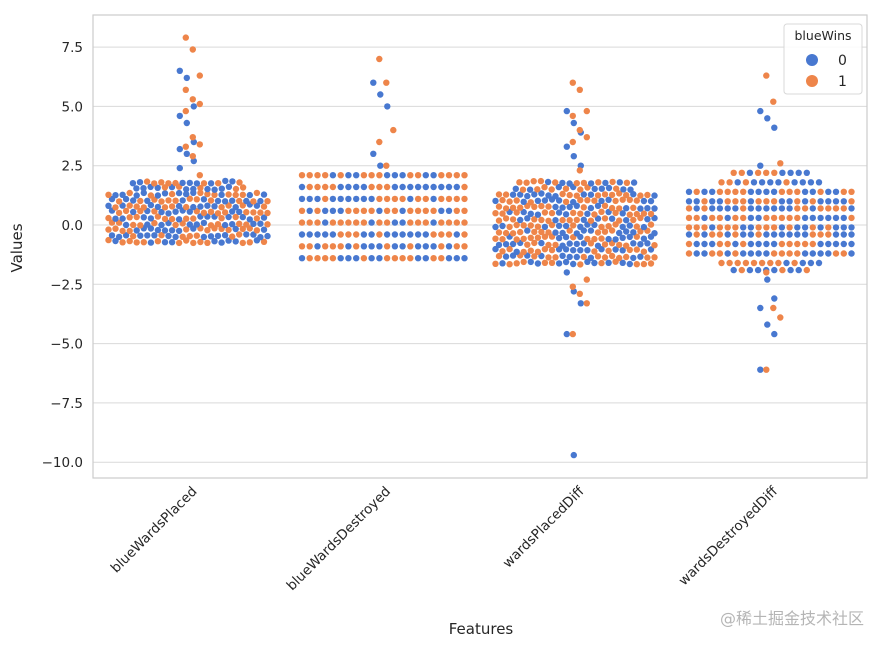 The height and width of the screenshot is (649, 884). I want to click on y-tick-label: 2.5, so click(72, 167).